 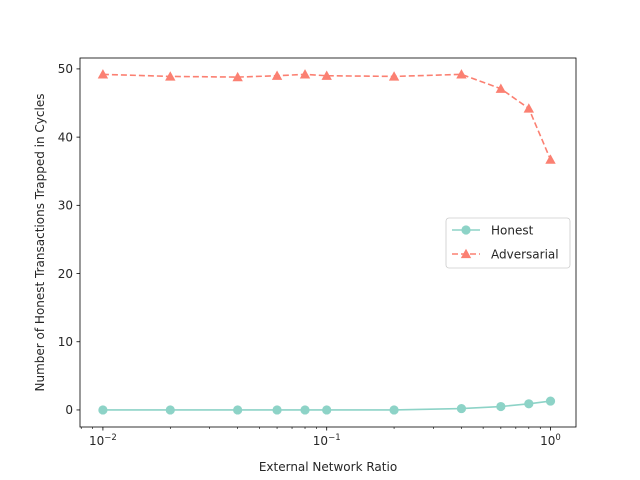 I want to click on series-line, so click(x=327, y=116).